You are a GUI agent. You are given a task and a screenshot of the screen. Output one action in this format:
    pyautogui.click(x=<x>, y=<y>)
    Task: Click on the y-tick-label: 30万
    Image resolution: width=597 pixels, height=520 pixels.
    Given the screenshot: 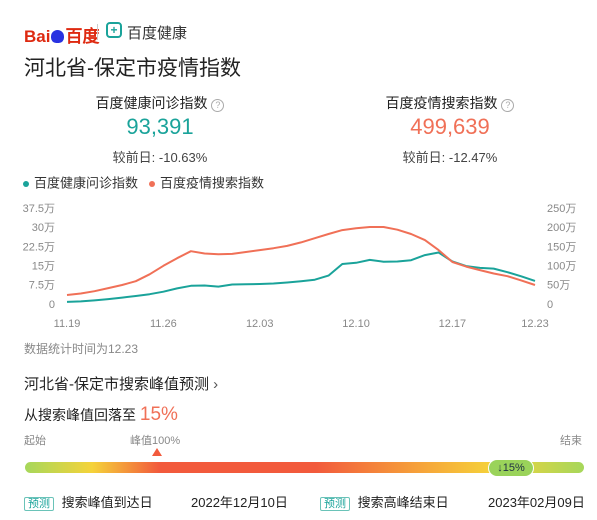 What is the action you would take?
    pyautogui.click(x=43, y=228)
    